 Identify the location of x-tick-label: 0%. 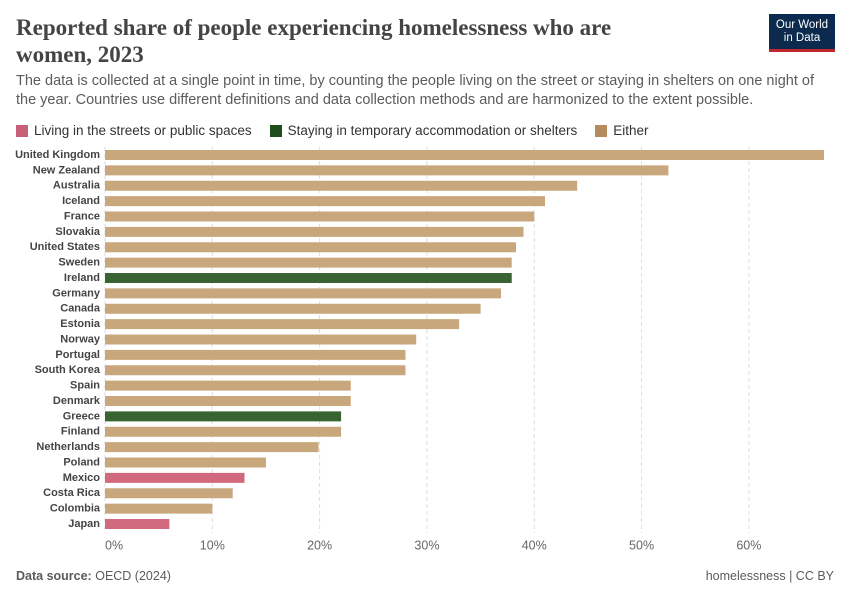
(114, 545).